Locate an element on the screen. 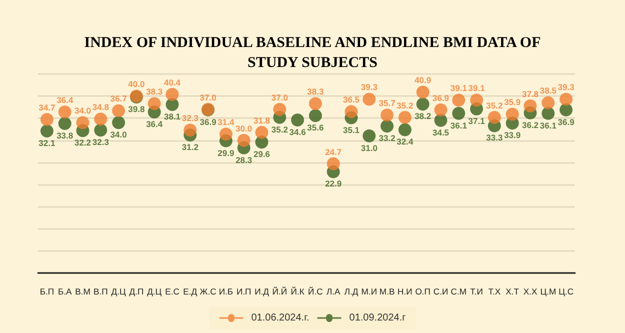 The height and width of the screenshot is (333, 625). data-label: 33.9 is located at coordinates (512, 135).